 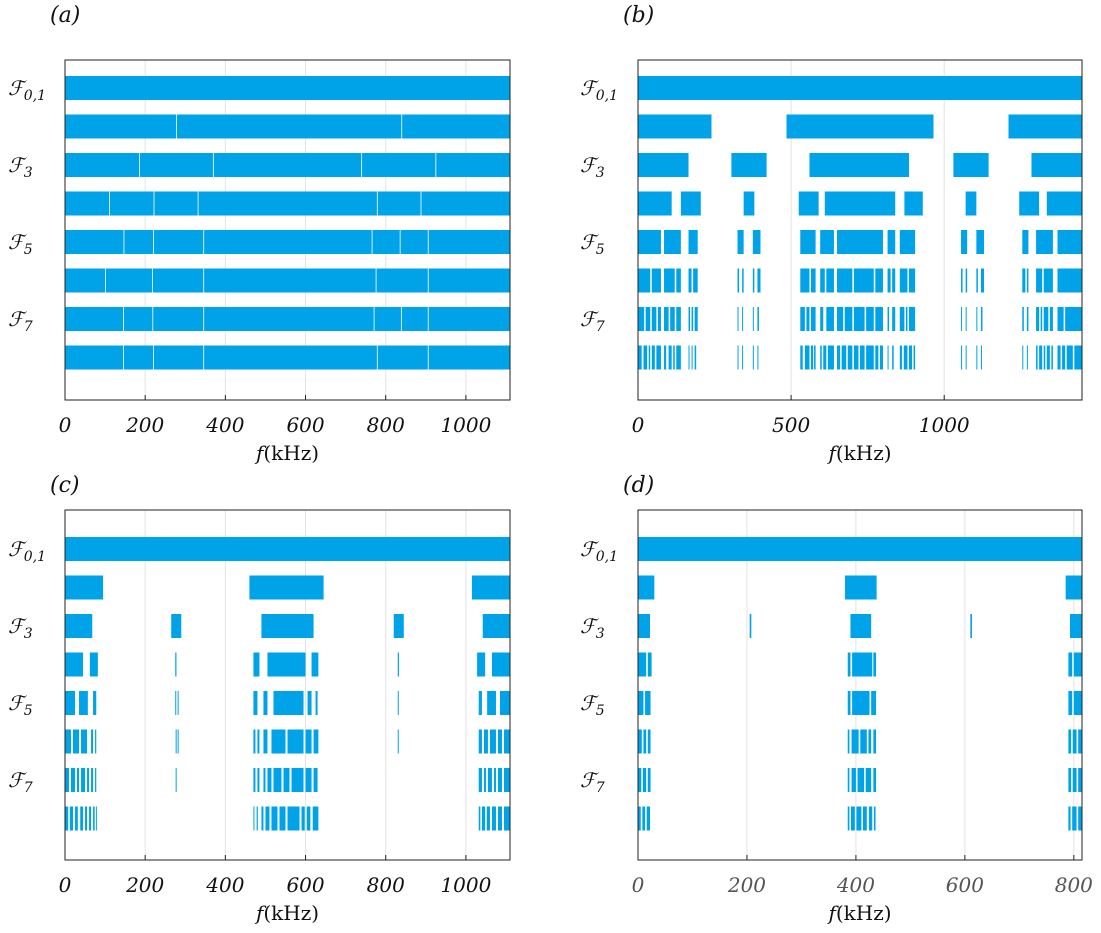 I want to click on tick-label: 0, so click(x=65, y=885).